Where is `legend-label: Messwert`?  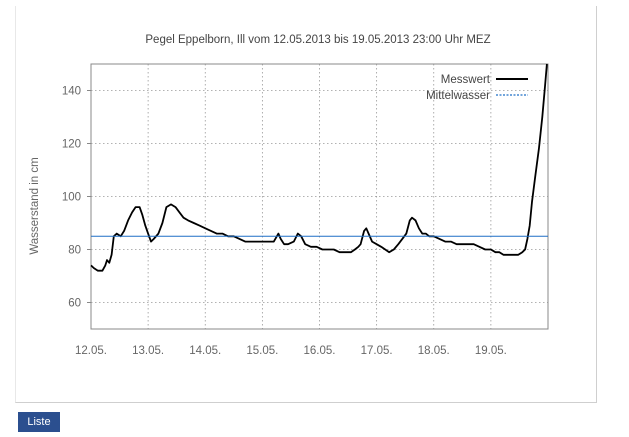 legend-label: Messwert is located at coordinates (466, 80).